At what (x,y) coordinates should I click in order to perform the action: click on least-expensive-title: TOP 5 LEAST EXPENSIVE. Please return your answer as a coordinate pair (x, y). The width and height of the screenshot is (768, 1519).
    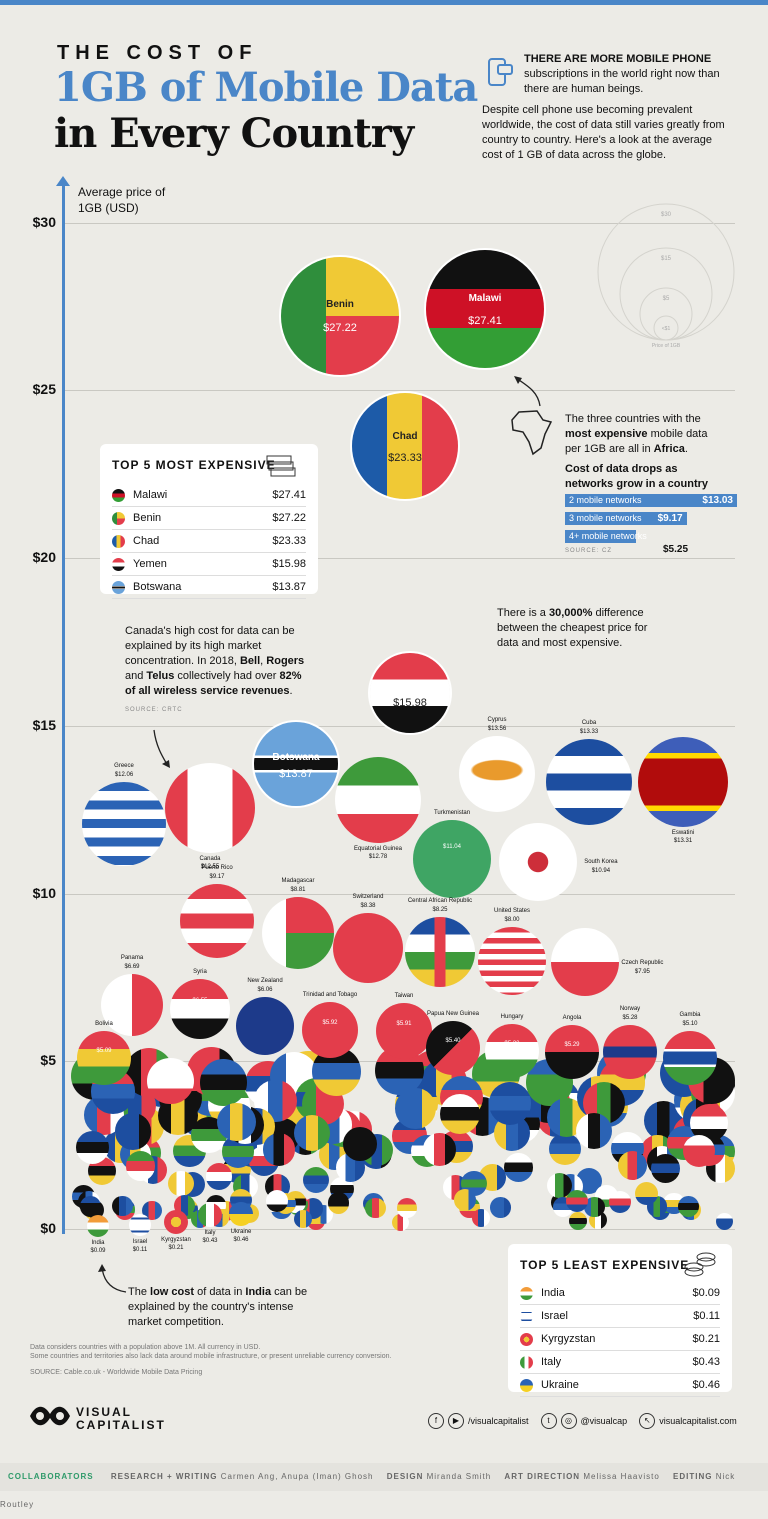
    Looking at the image, I should click on (605, 1265).